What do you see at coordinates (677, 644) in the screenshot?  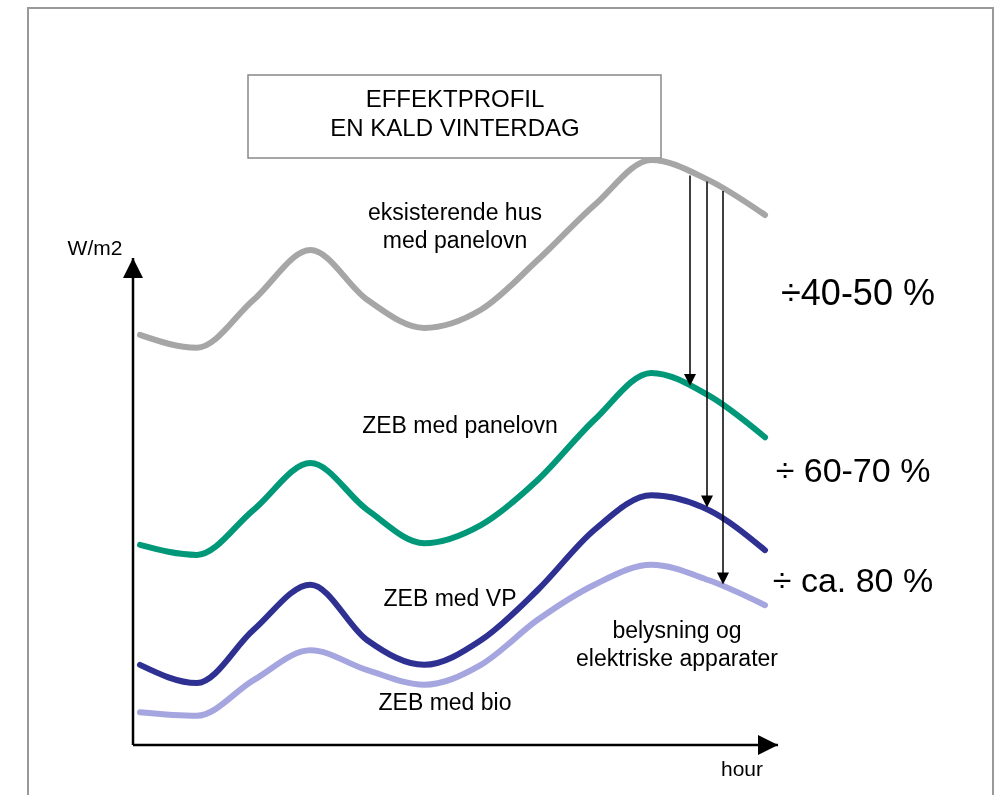 I see `annotation: belysning og elektriske apparater` at bounding box center [677, 644].